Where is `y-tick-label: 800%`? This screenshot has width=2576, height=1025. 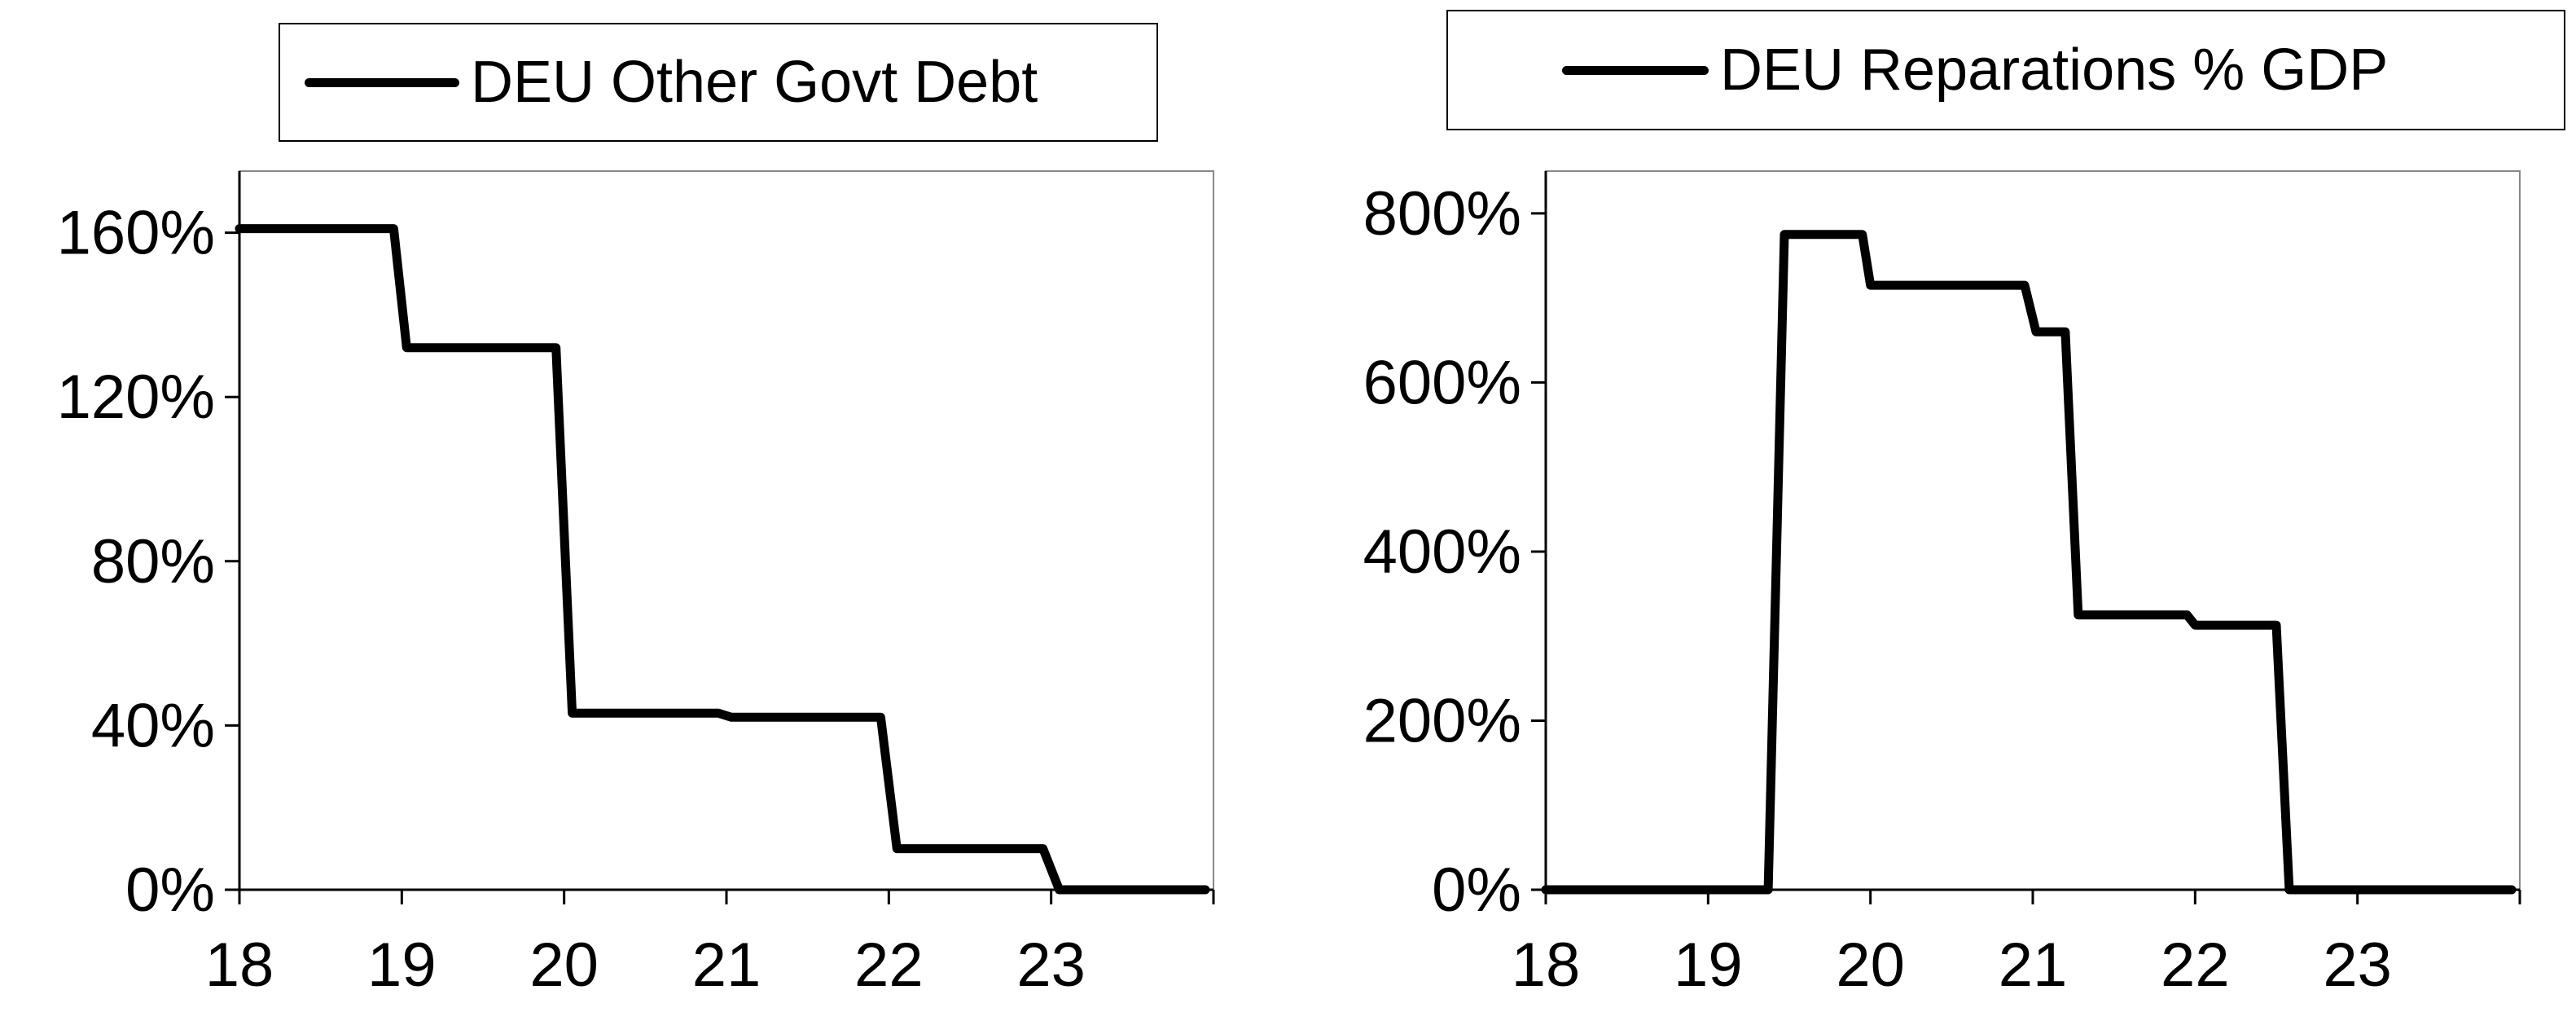 y-tick-label: 800% is located at coordinates (1442, 214).